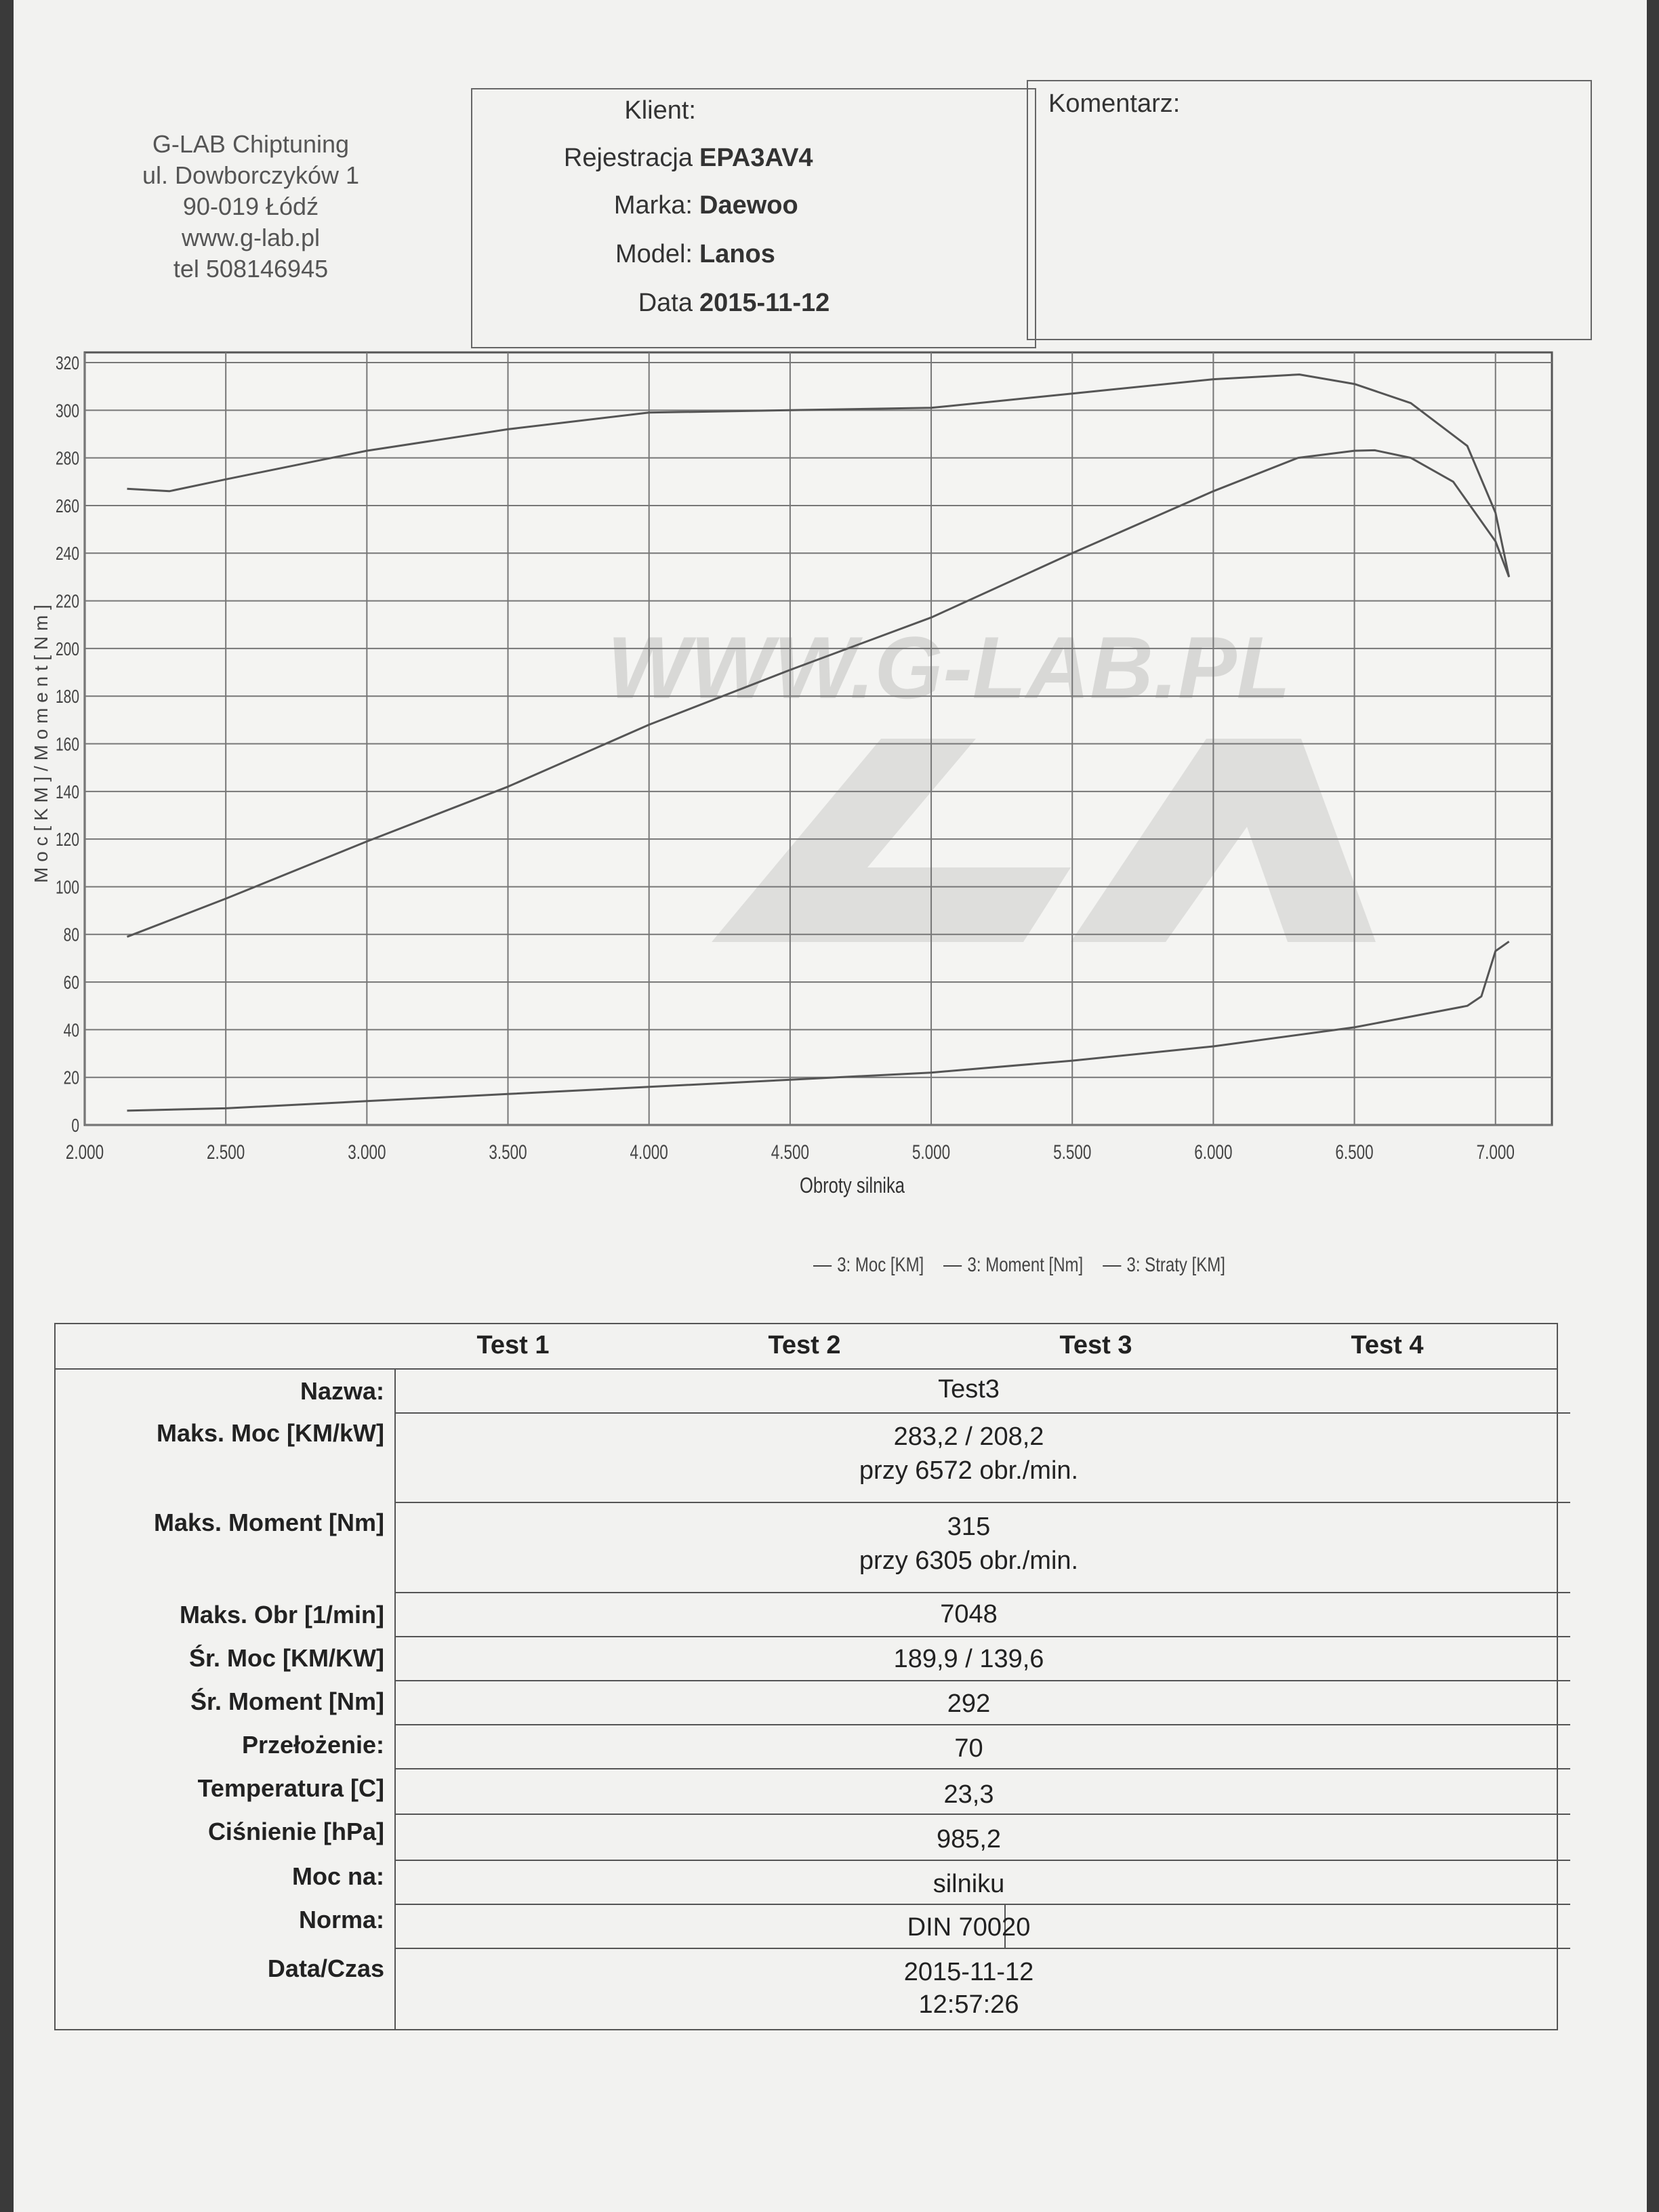 The height and width of the screenshot is (2212, 1659). I want to click on row-value-pressure: 985,2, so click(969, 1839).